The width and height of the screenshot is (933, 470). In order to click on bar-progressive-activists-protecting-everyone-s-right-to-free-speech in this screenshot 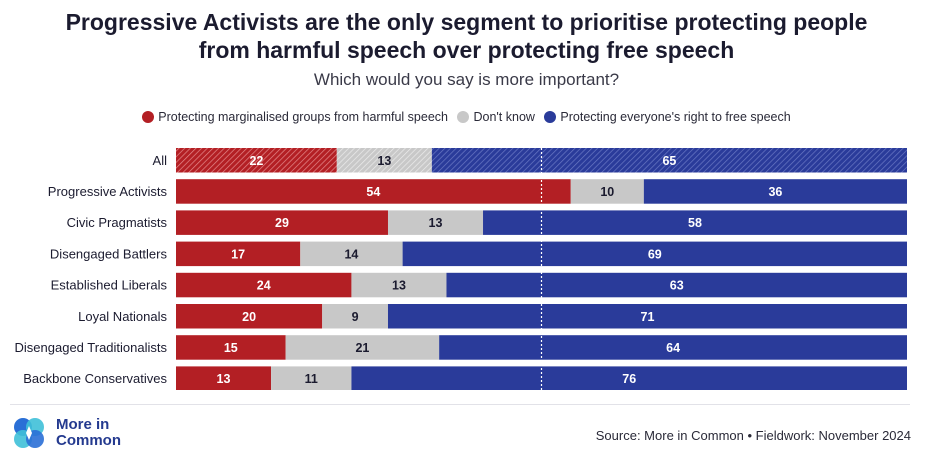, I will do `click(775, 191)`.